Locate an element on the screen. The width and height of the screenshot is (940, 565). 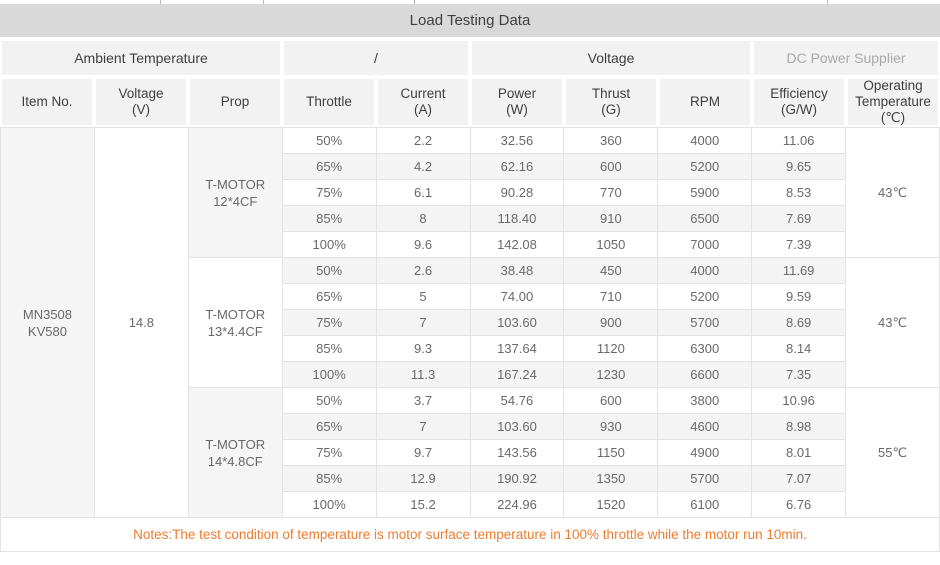
cell-current: 6.1 is located at coordinates (423, 193).